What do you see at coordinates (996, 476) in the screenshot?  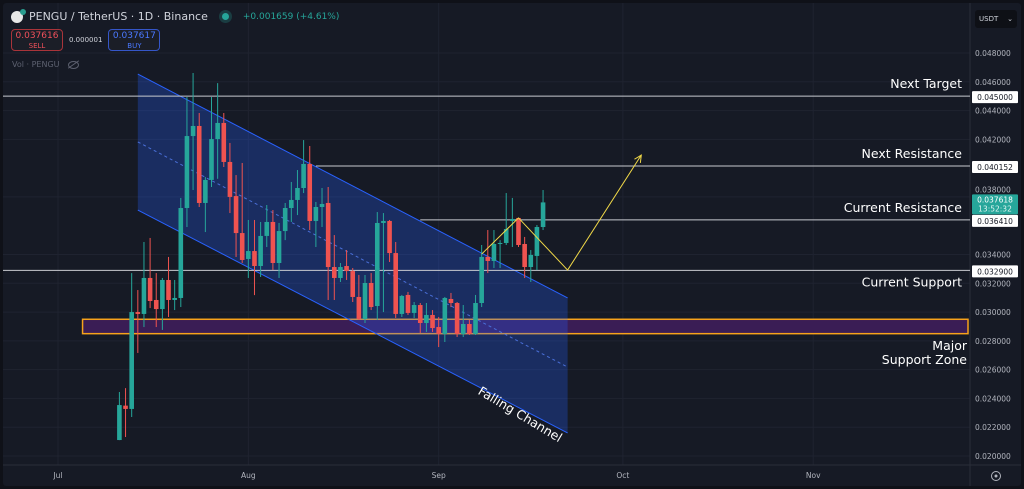 I see `settings-gear-icon` at bounding box center [996, 476].